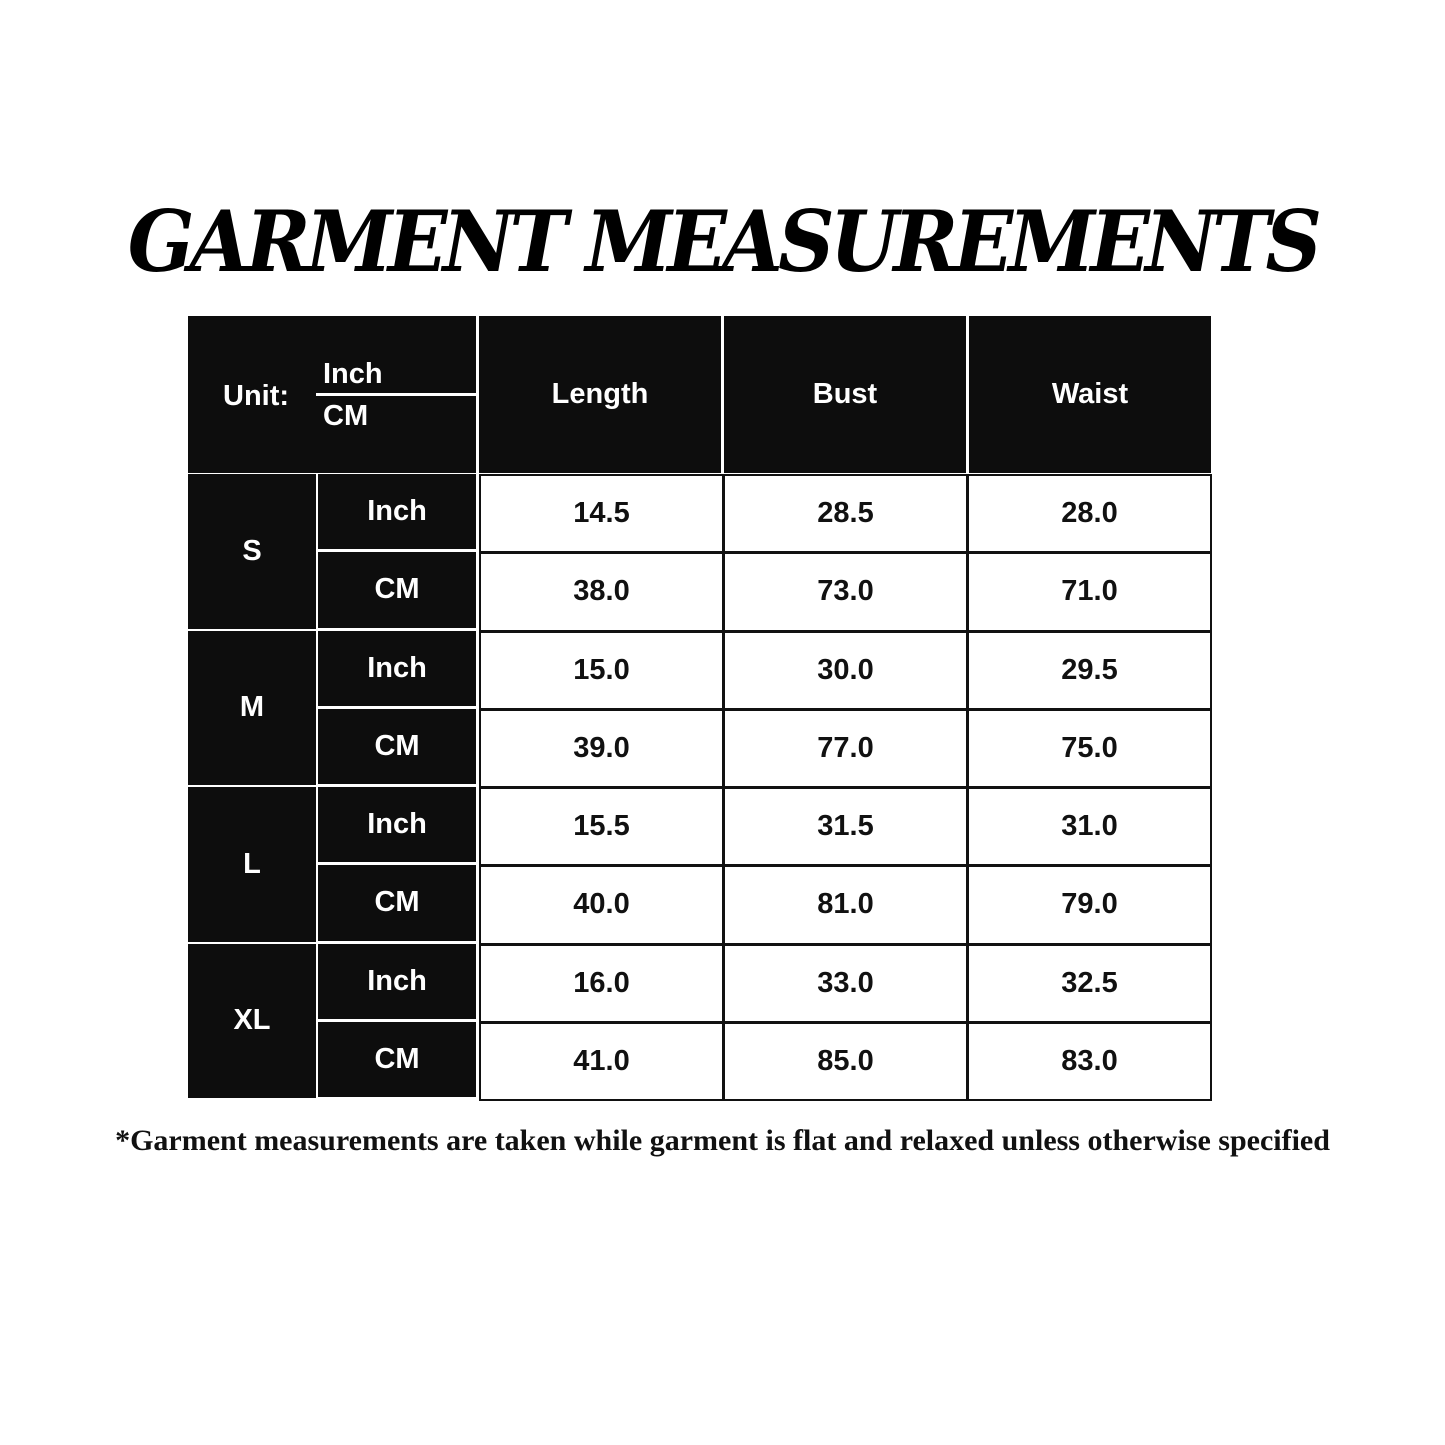 This screenshot has height=1445, width=1445. I want to click on measurement-cell: 15.0, so click(601, 670).